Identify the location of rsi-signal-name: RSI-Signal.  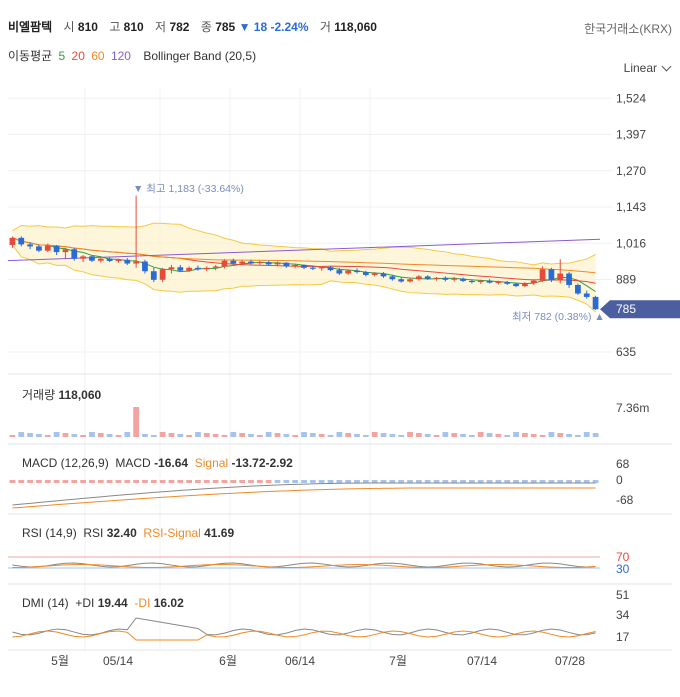
(172, 533).